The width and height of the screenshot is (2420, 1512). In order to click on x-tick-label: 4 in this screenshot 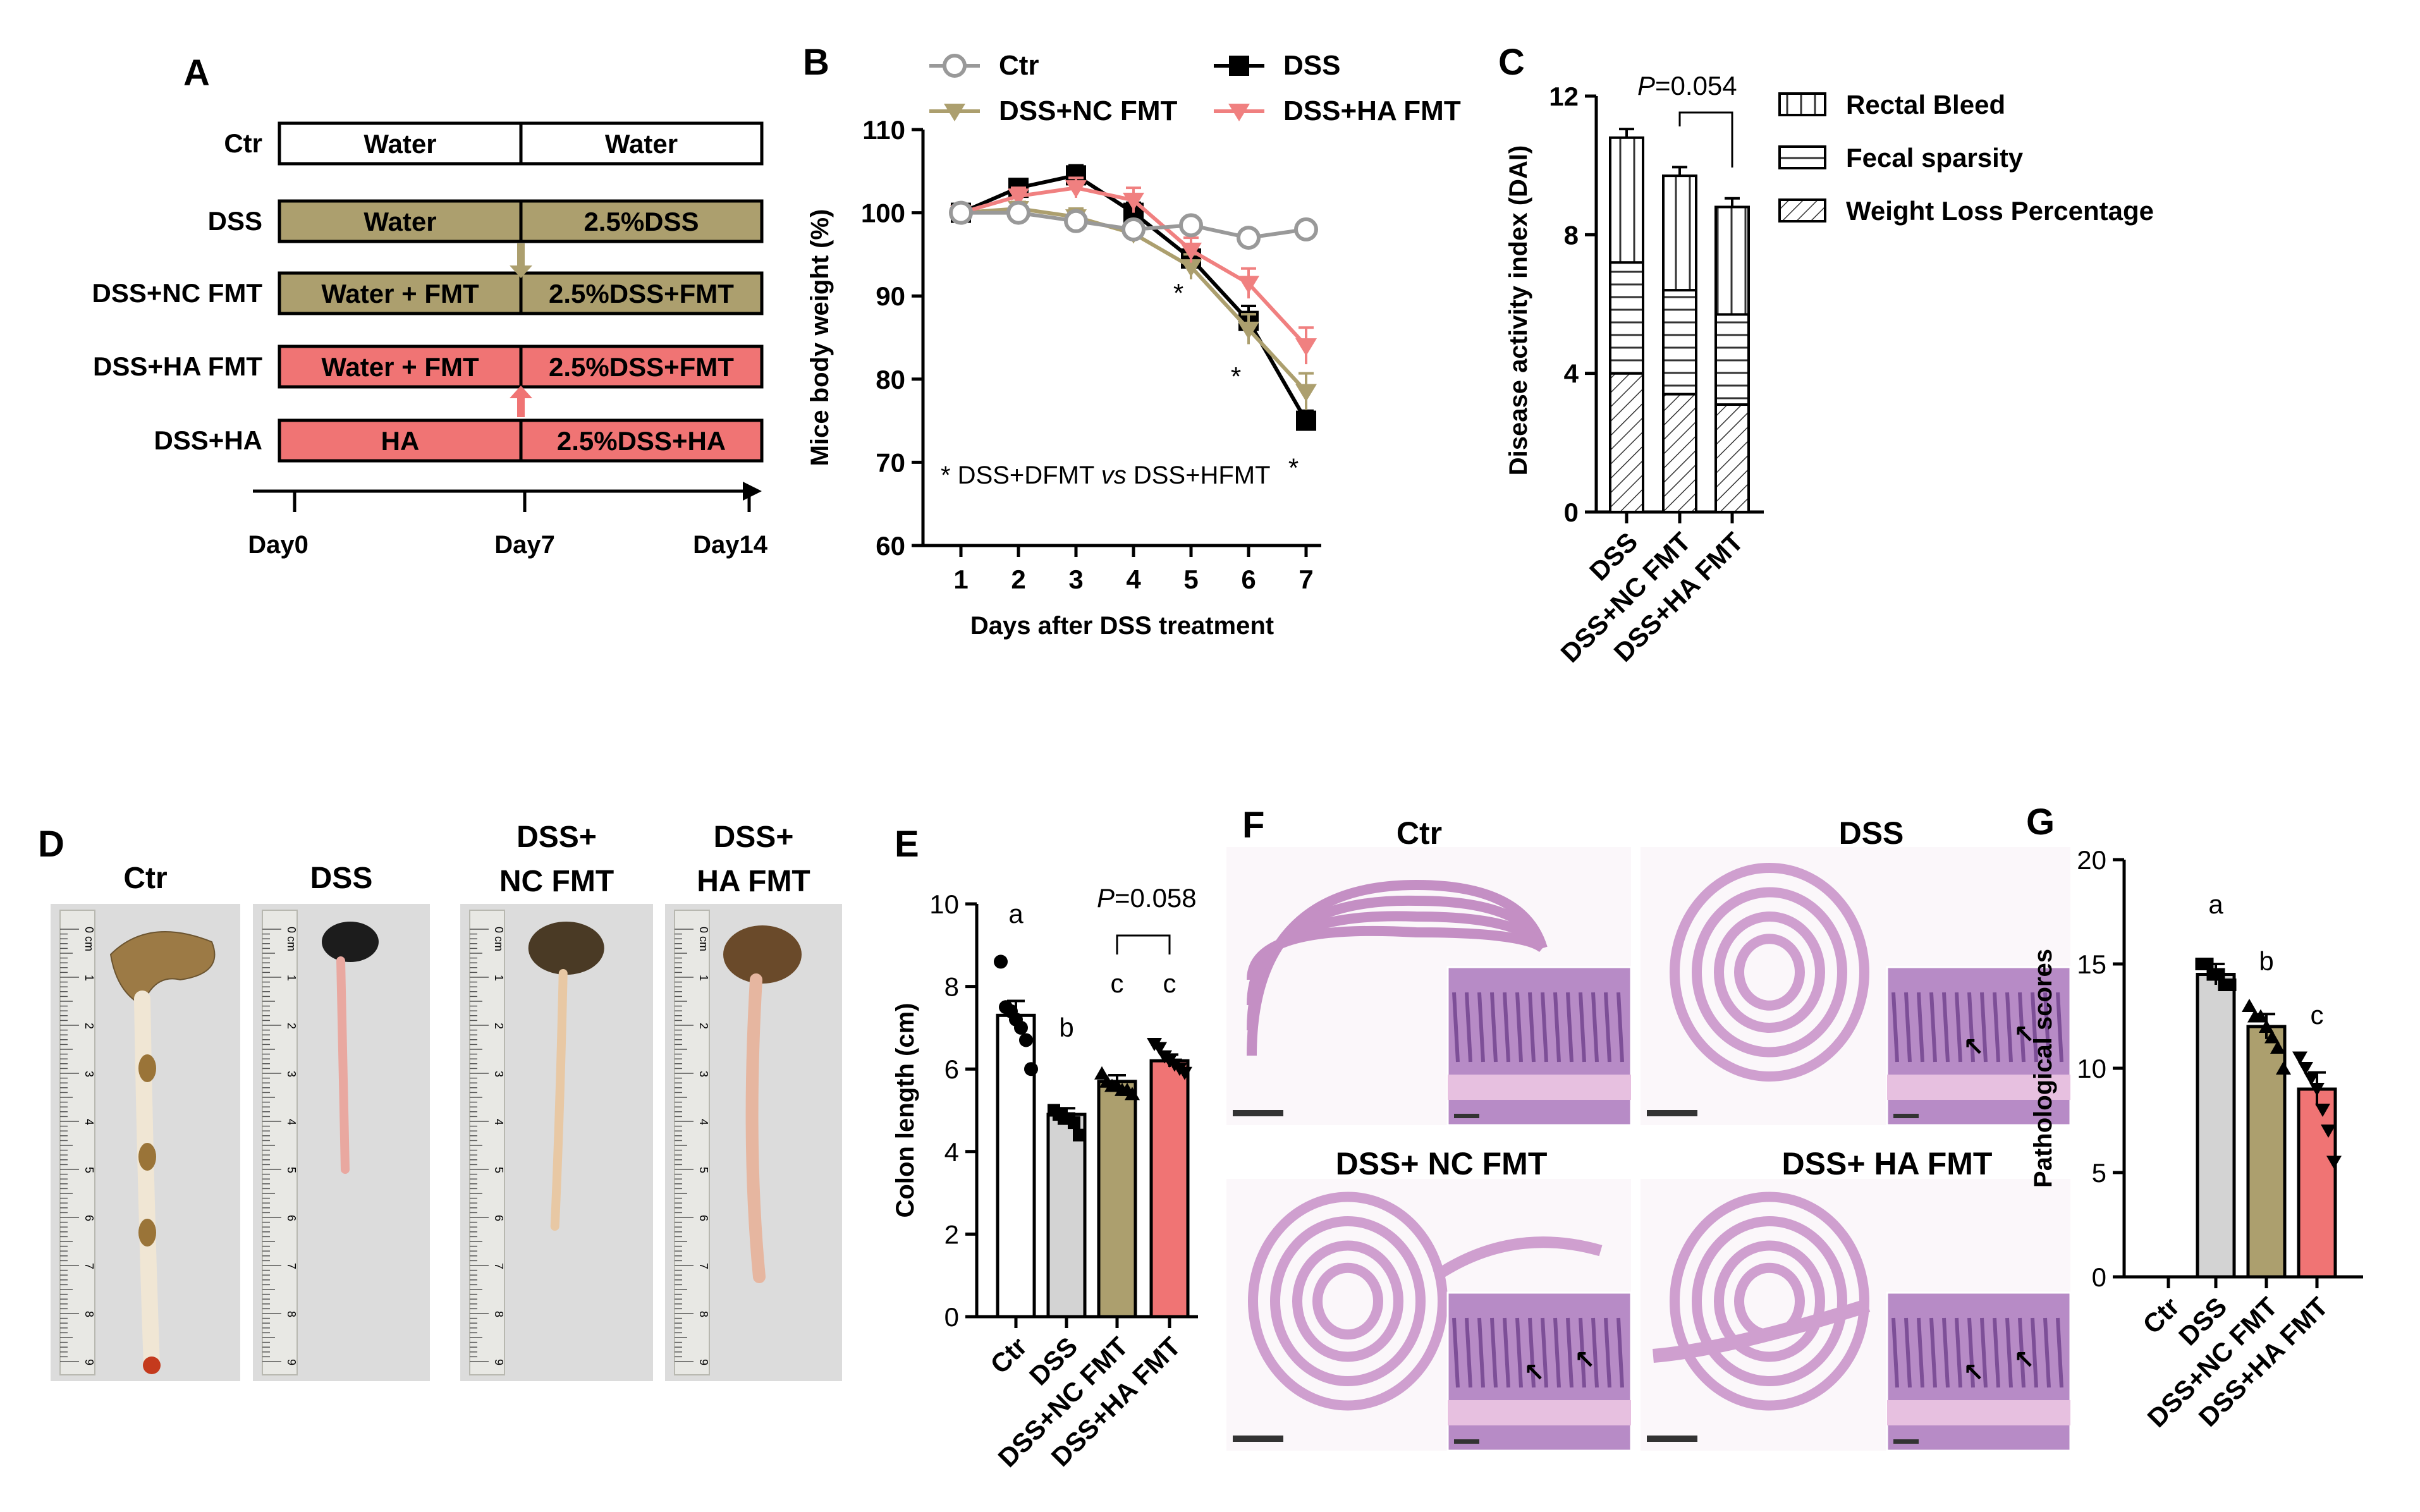, I will do `click(1133, 579)`.